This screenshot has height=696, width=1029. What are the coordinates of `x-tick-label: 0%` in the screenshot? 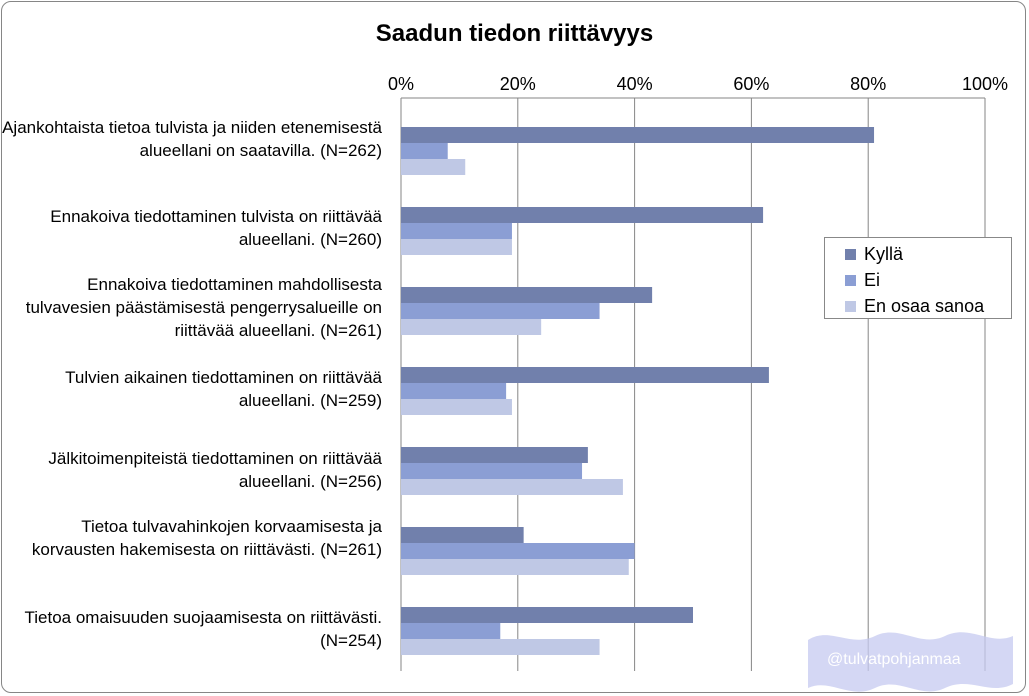 It's located at (401, 84).